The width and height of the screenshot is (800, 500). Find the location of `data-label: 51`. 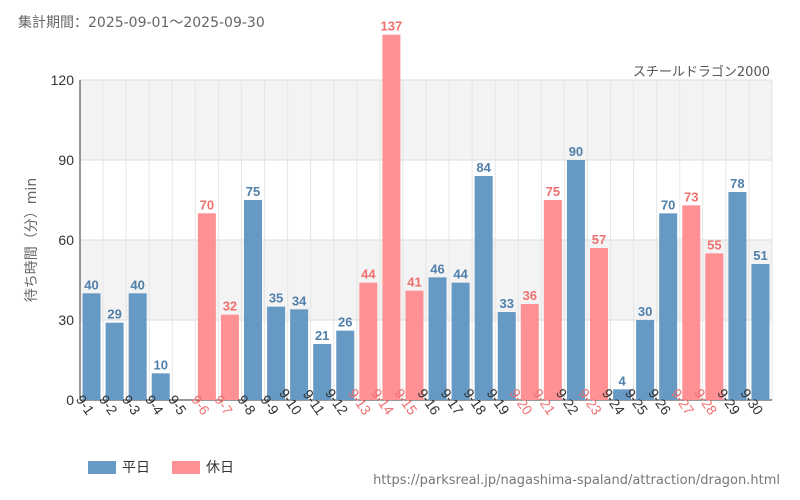

data-label: 51 is located at coordinates (760, 255).